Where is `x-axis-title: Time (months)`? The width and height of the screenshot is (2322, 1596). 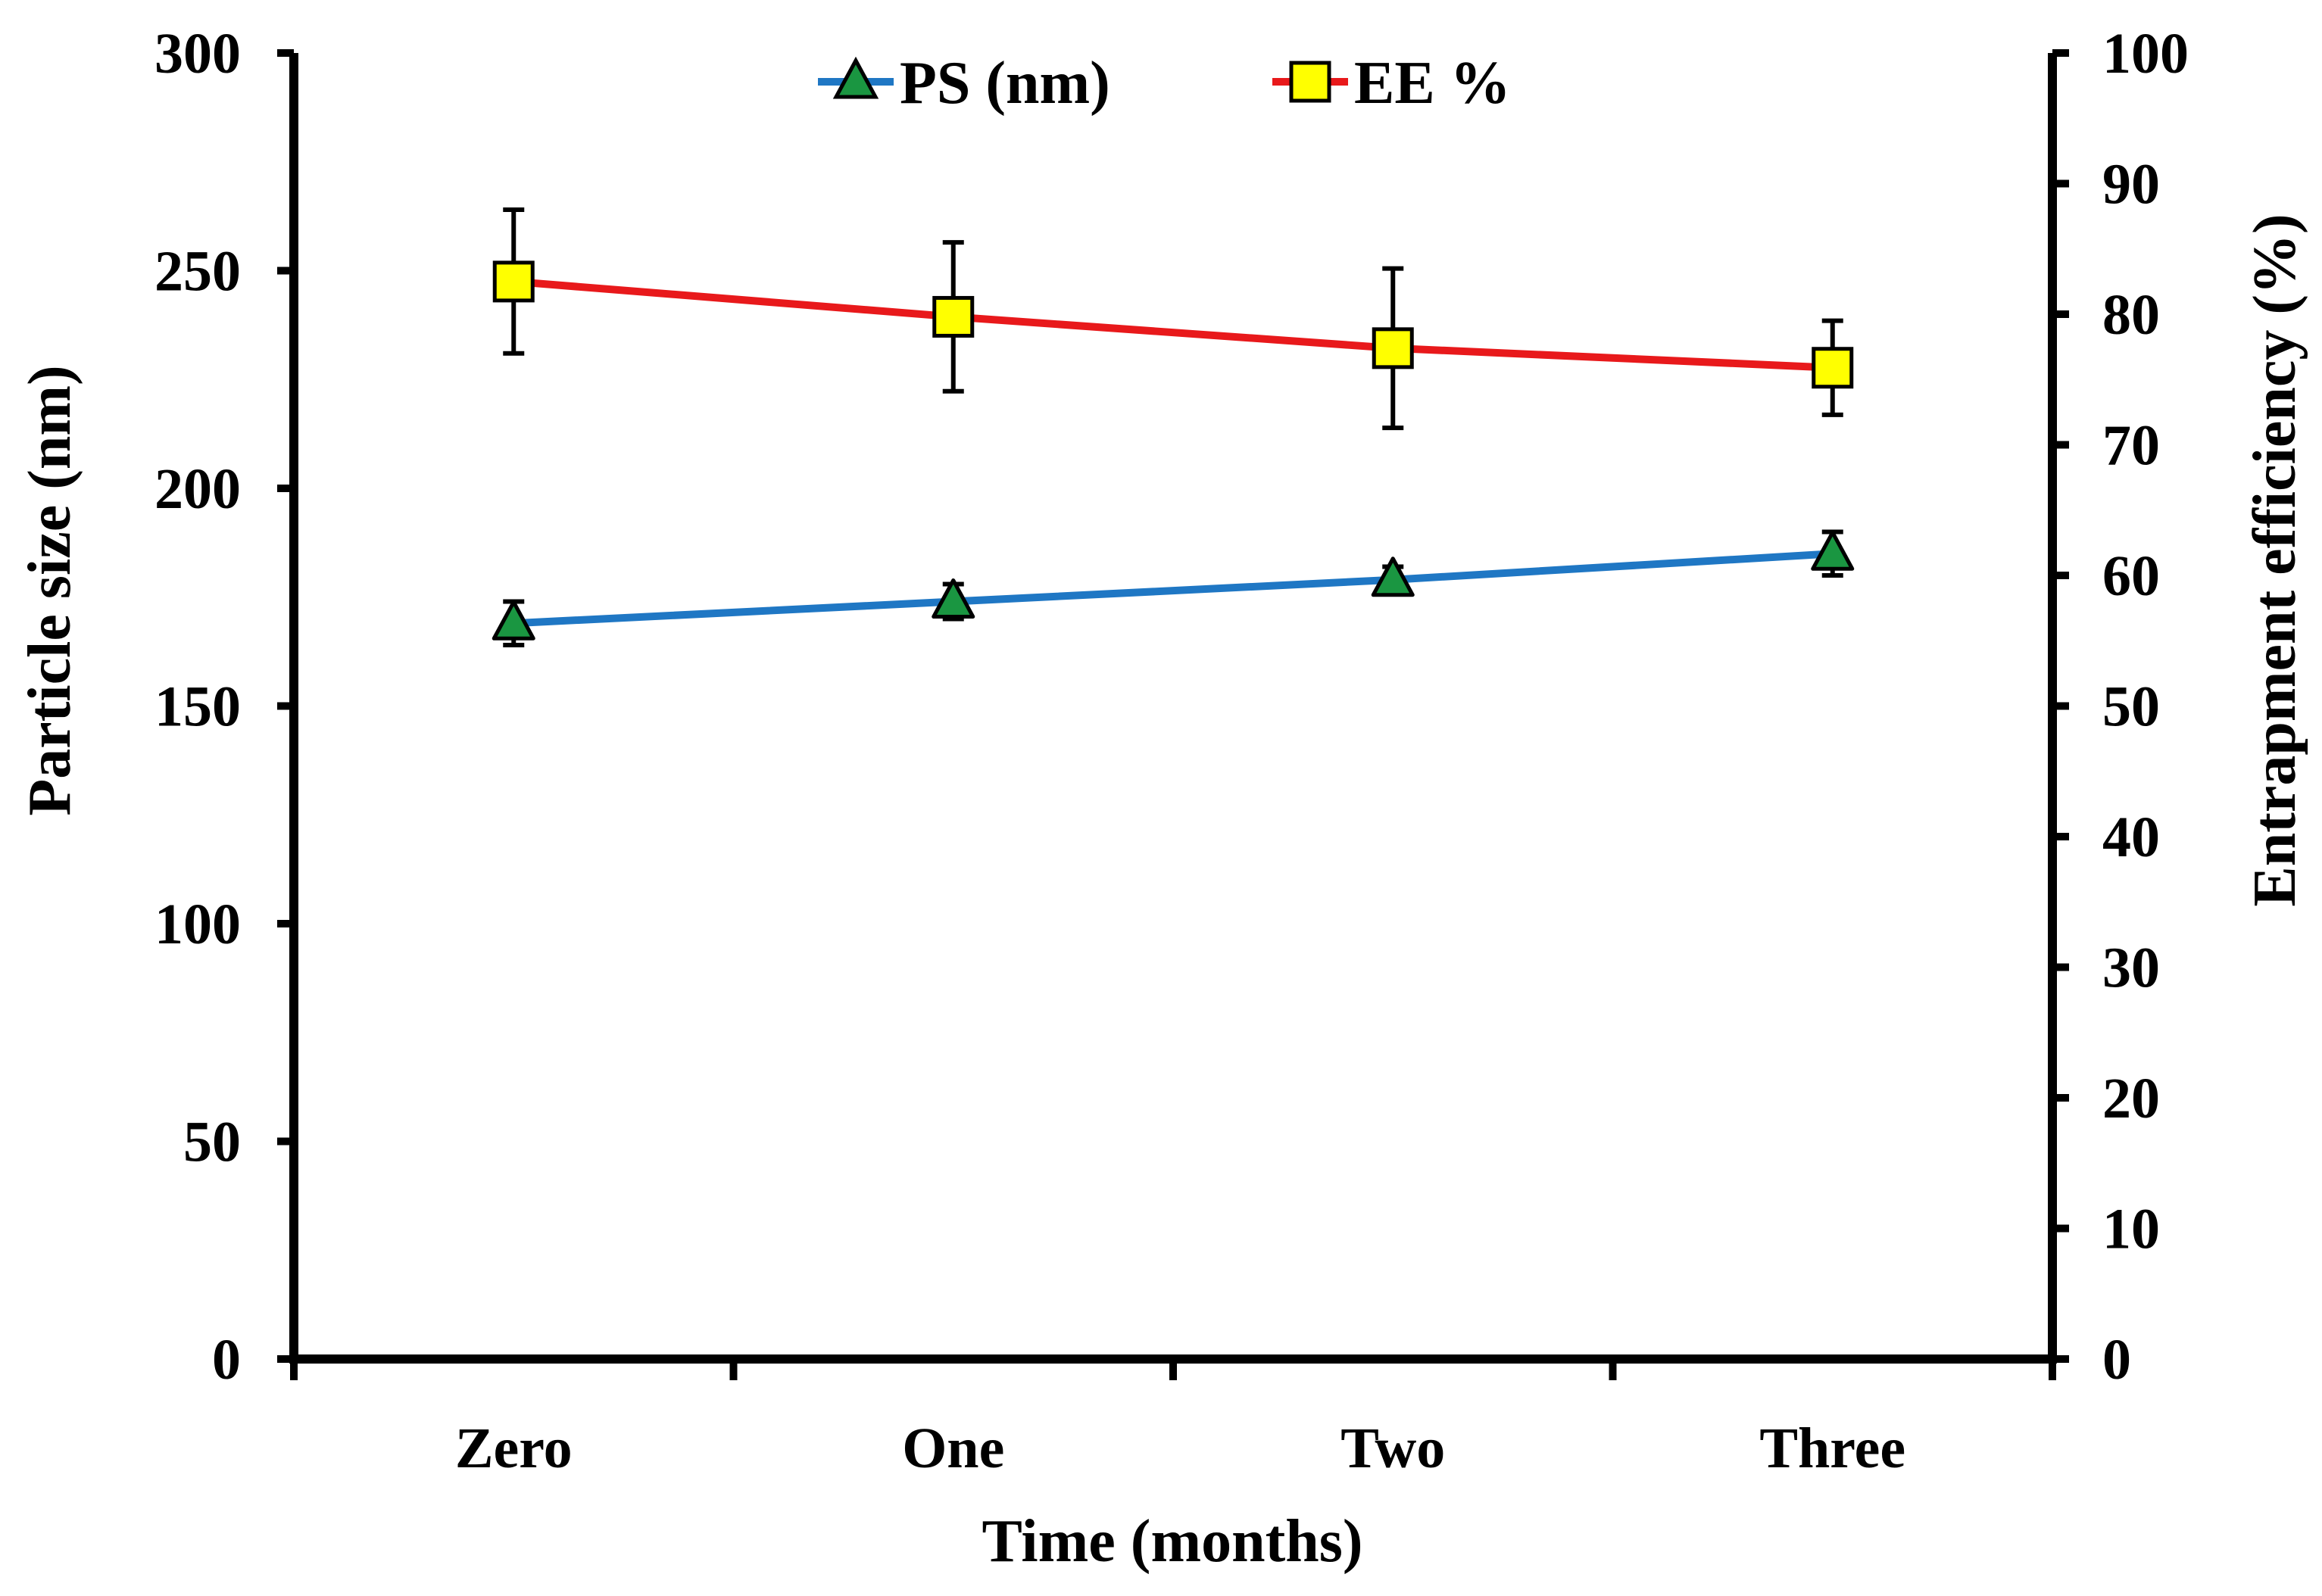 x-axis-title: Time (months) is located at coordinates (1172, 1541).